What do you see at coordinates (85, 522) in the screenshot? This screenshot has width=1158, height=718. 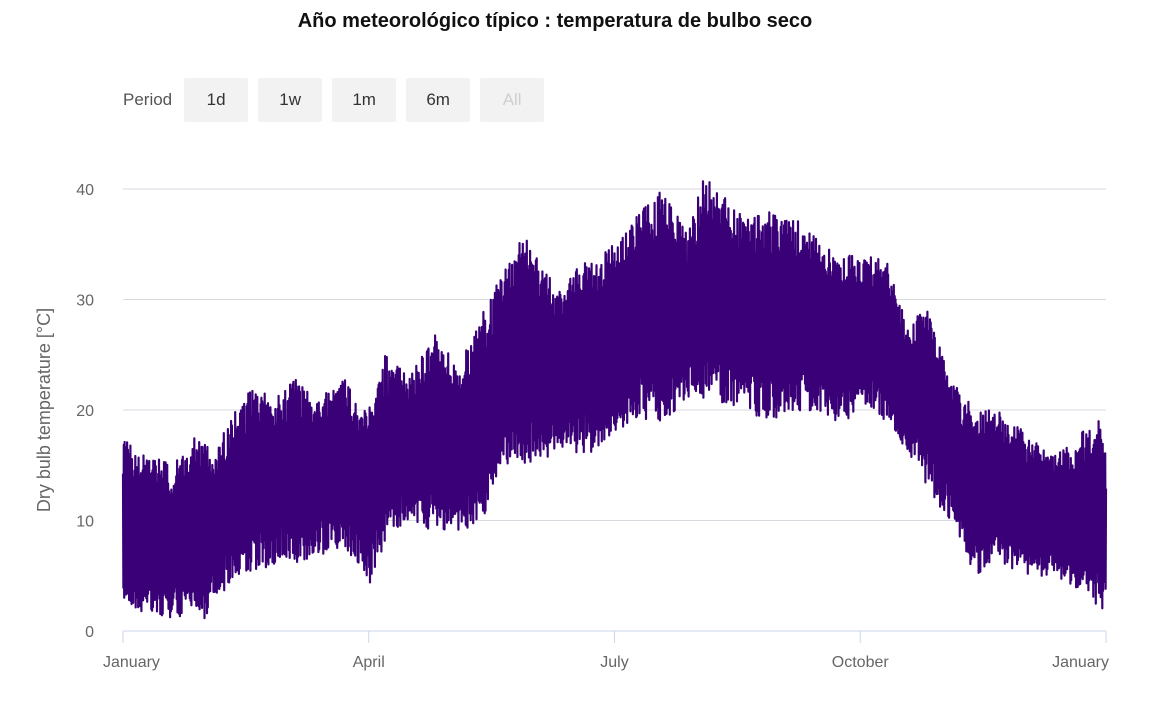 I see `y-tick-label: 10` at bounding box center [85, 522].